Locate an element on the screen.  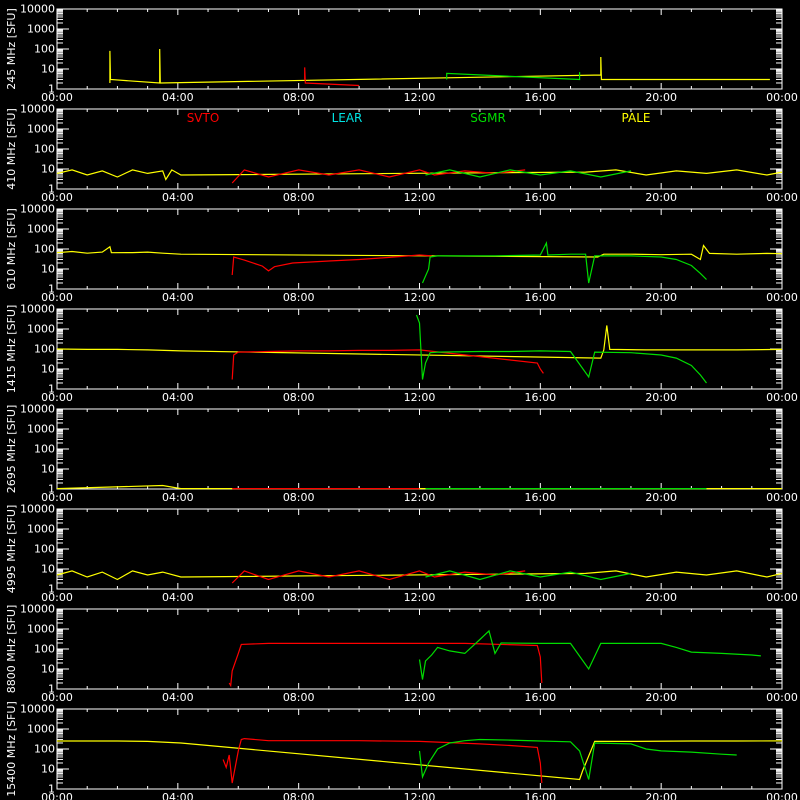
legend-entry-pale: PALE is located at coordinates (636, 118).